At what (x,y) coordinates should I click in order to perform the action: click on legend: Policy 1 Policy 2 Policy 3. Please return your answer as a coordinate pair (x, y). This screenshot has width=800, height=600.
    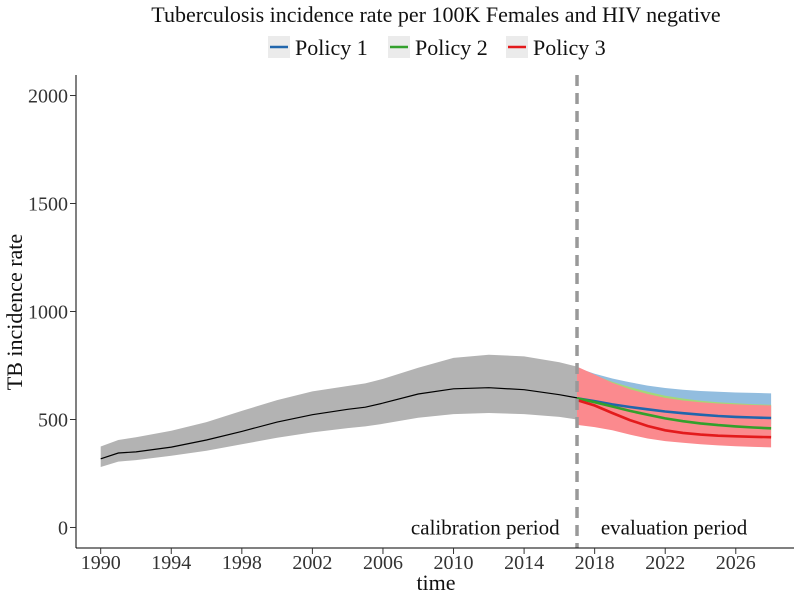
    Looking at the image, I should click on (437, 47).